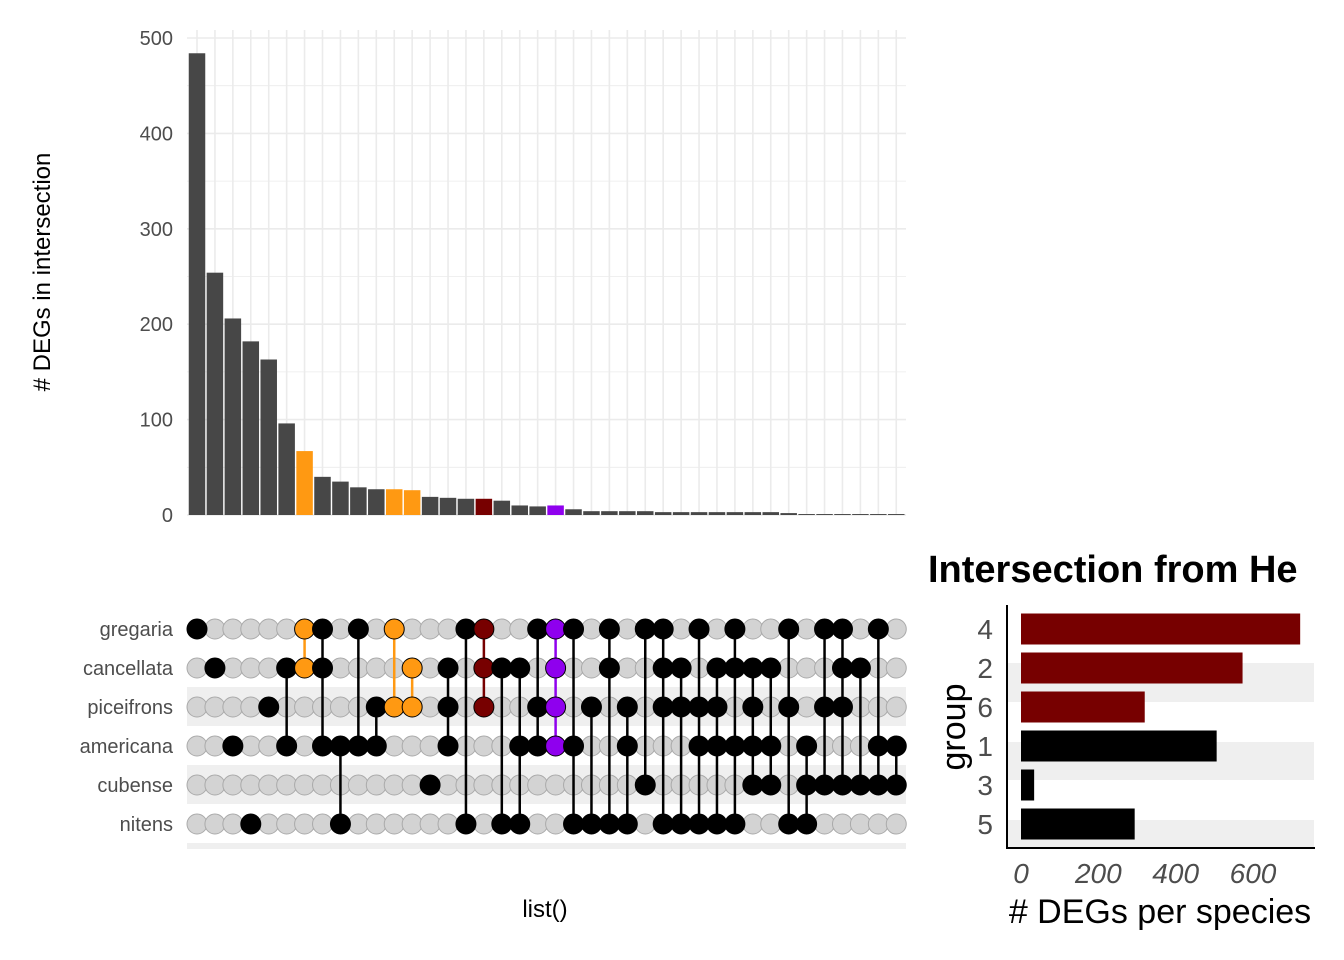  Describe the element at coordinates (128, 669) in the screenshot. I see `set-label-cancellata: cancellata` at that location.